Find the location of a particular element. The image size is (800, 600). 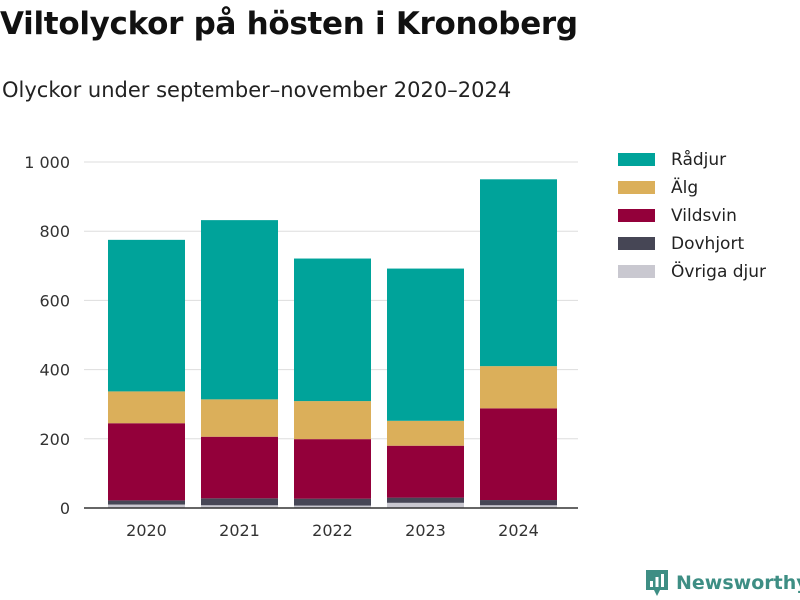

bar-2023-rådjur is located at coordinates (425, 344).